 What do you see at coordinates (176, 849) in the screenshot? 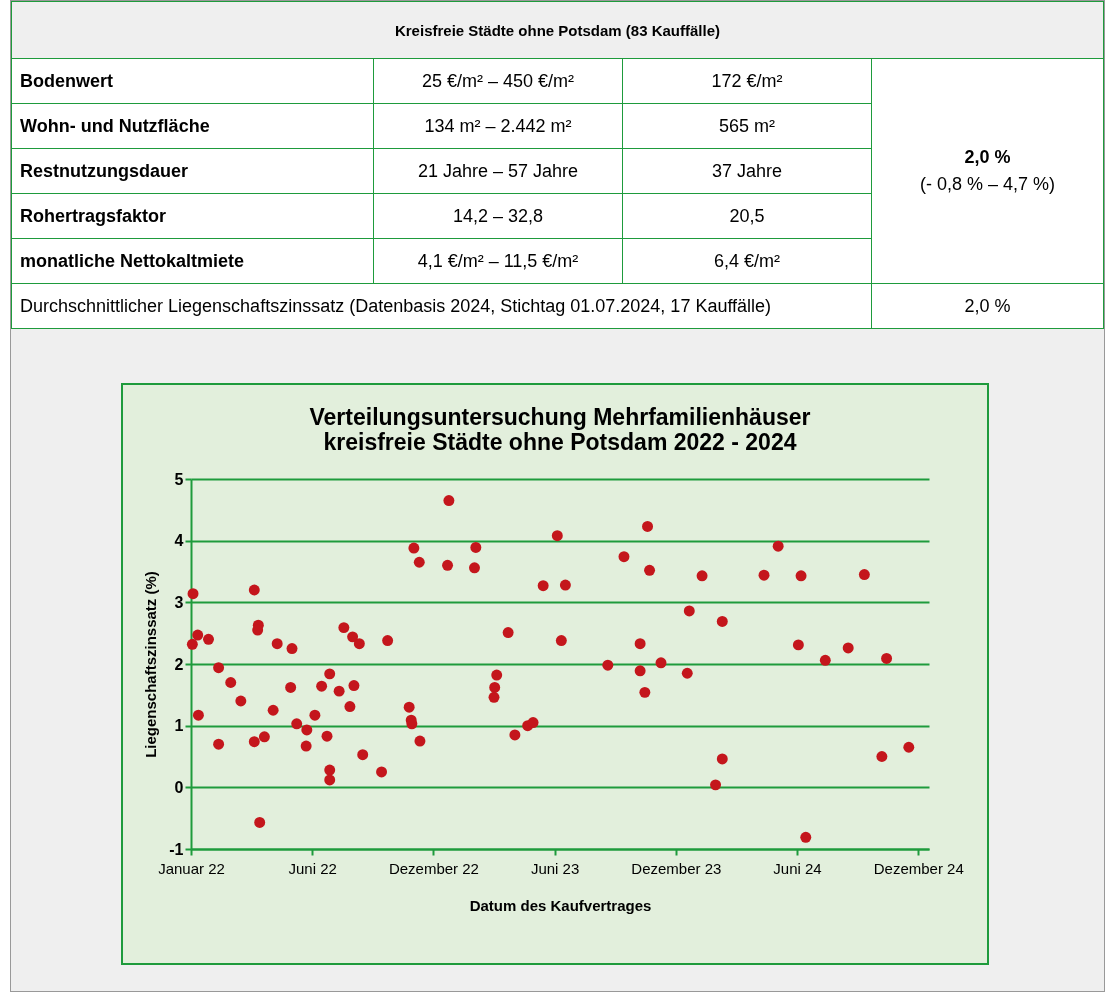
I see `y-tick-label: -1` at bounding box center [176, 849].